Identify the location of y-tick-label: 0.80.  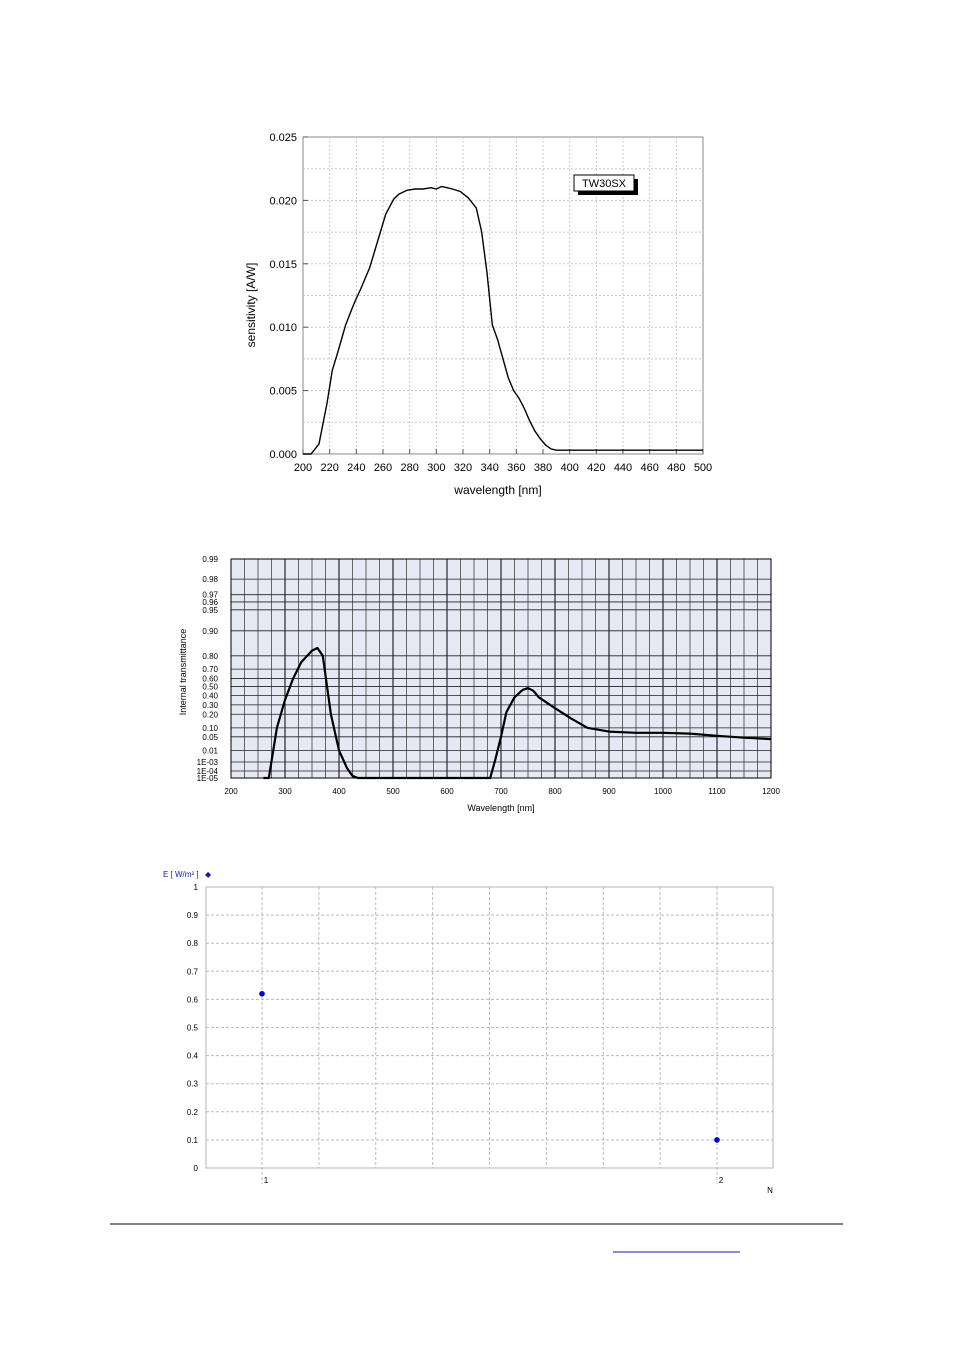
(210, 656).